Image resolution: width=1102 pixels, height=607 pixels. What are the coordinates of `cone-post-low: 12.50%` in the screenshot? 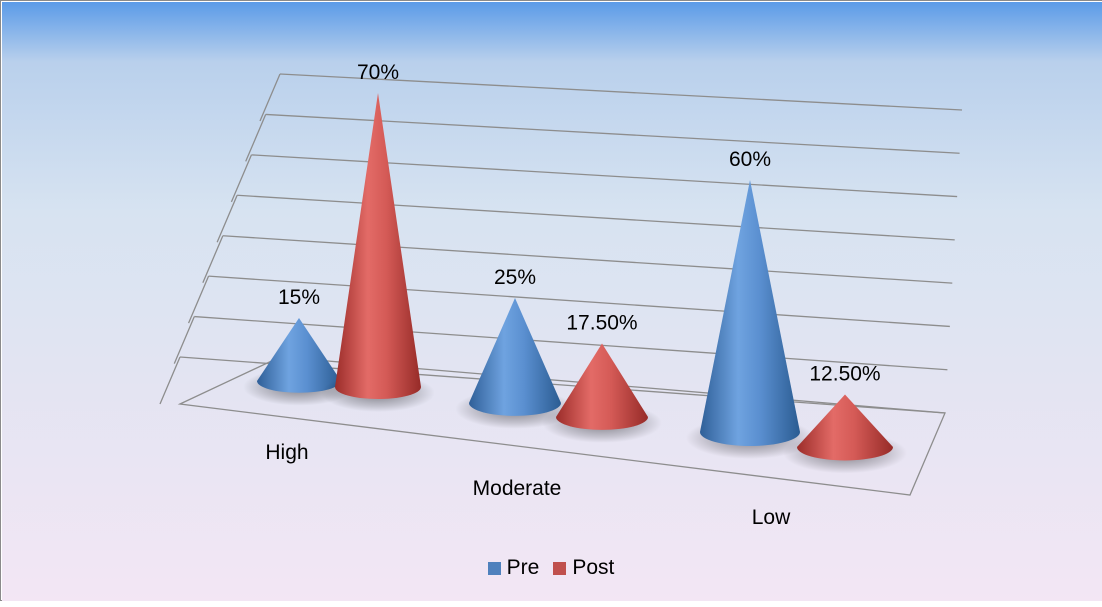 It's located at (845, 418).